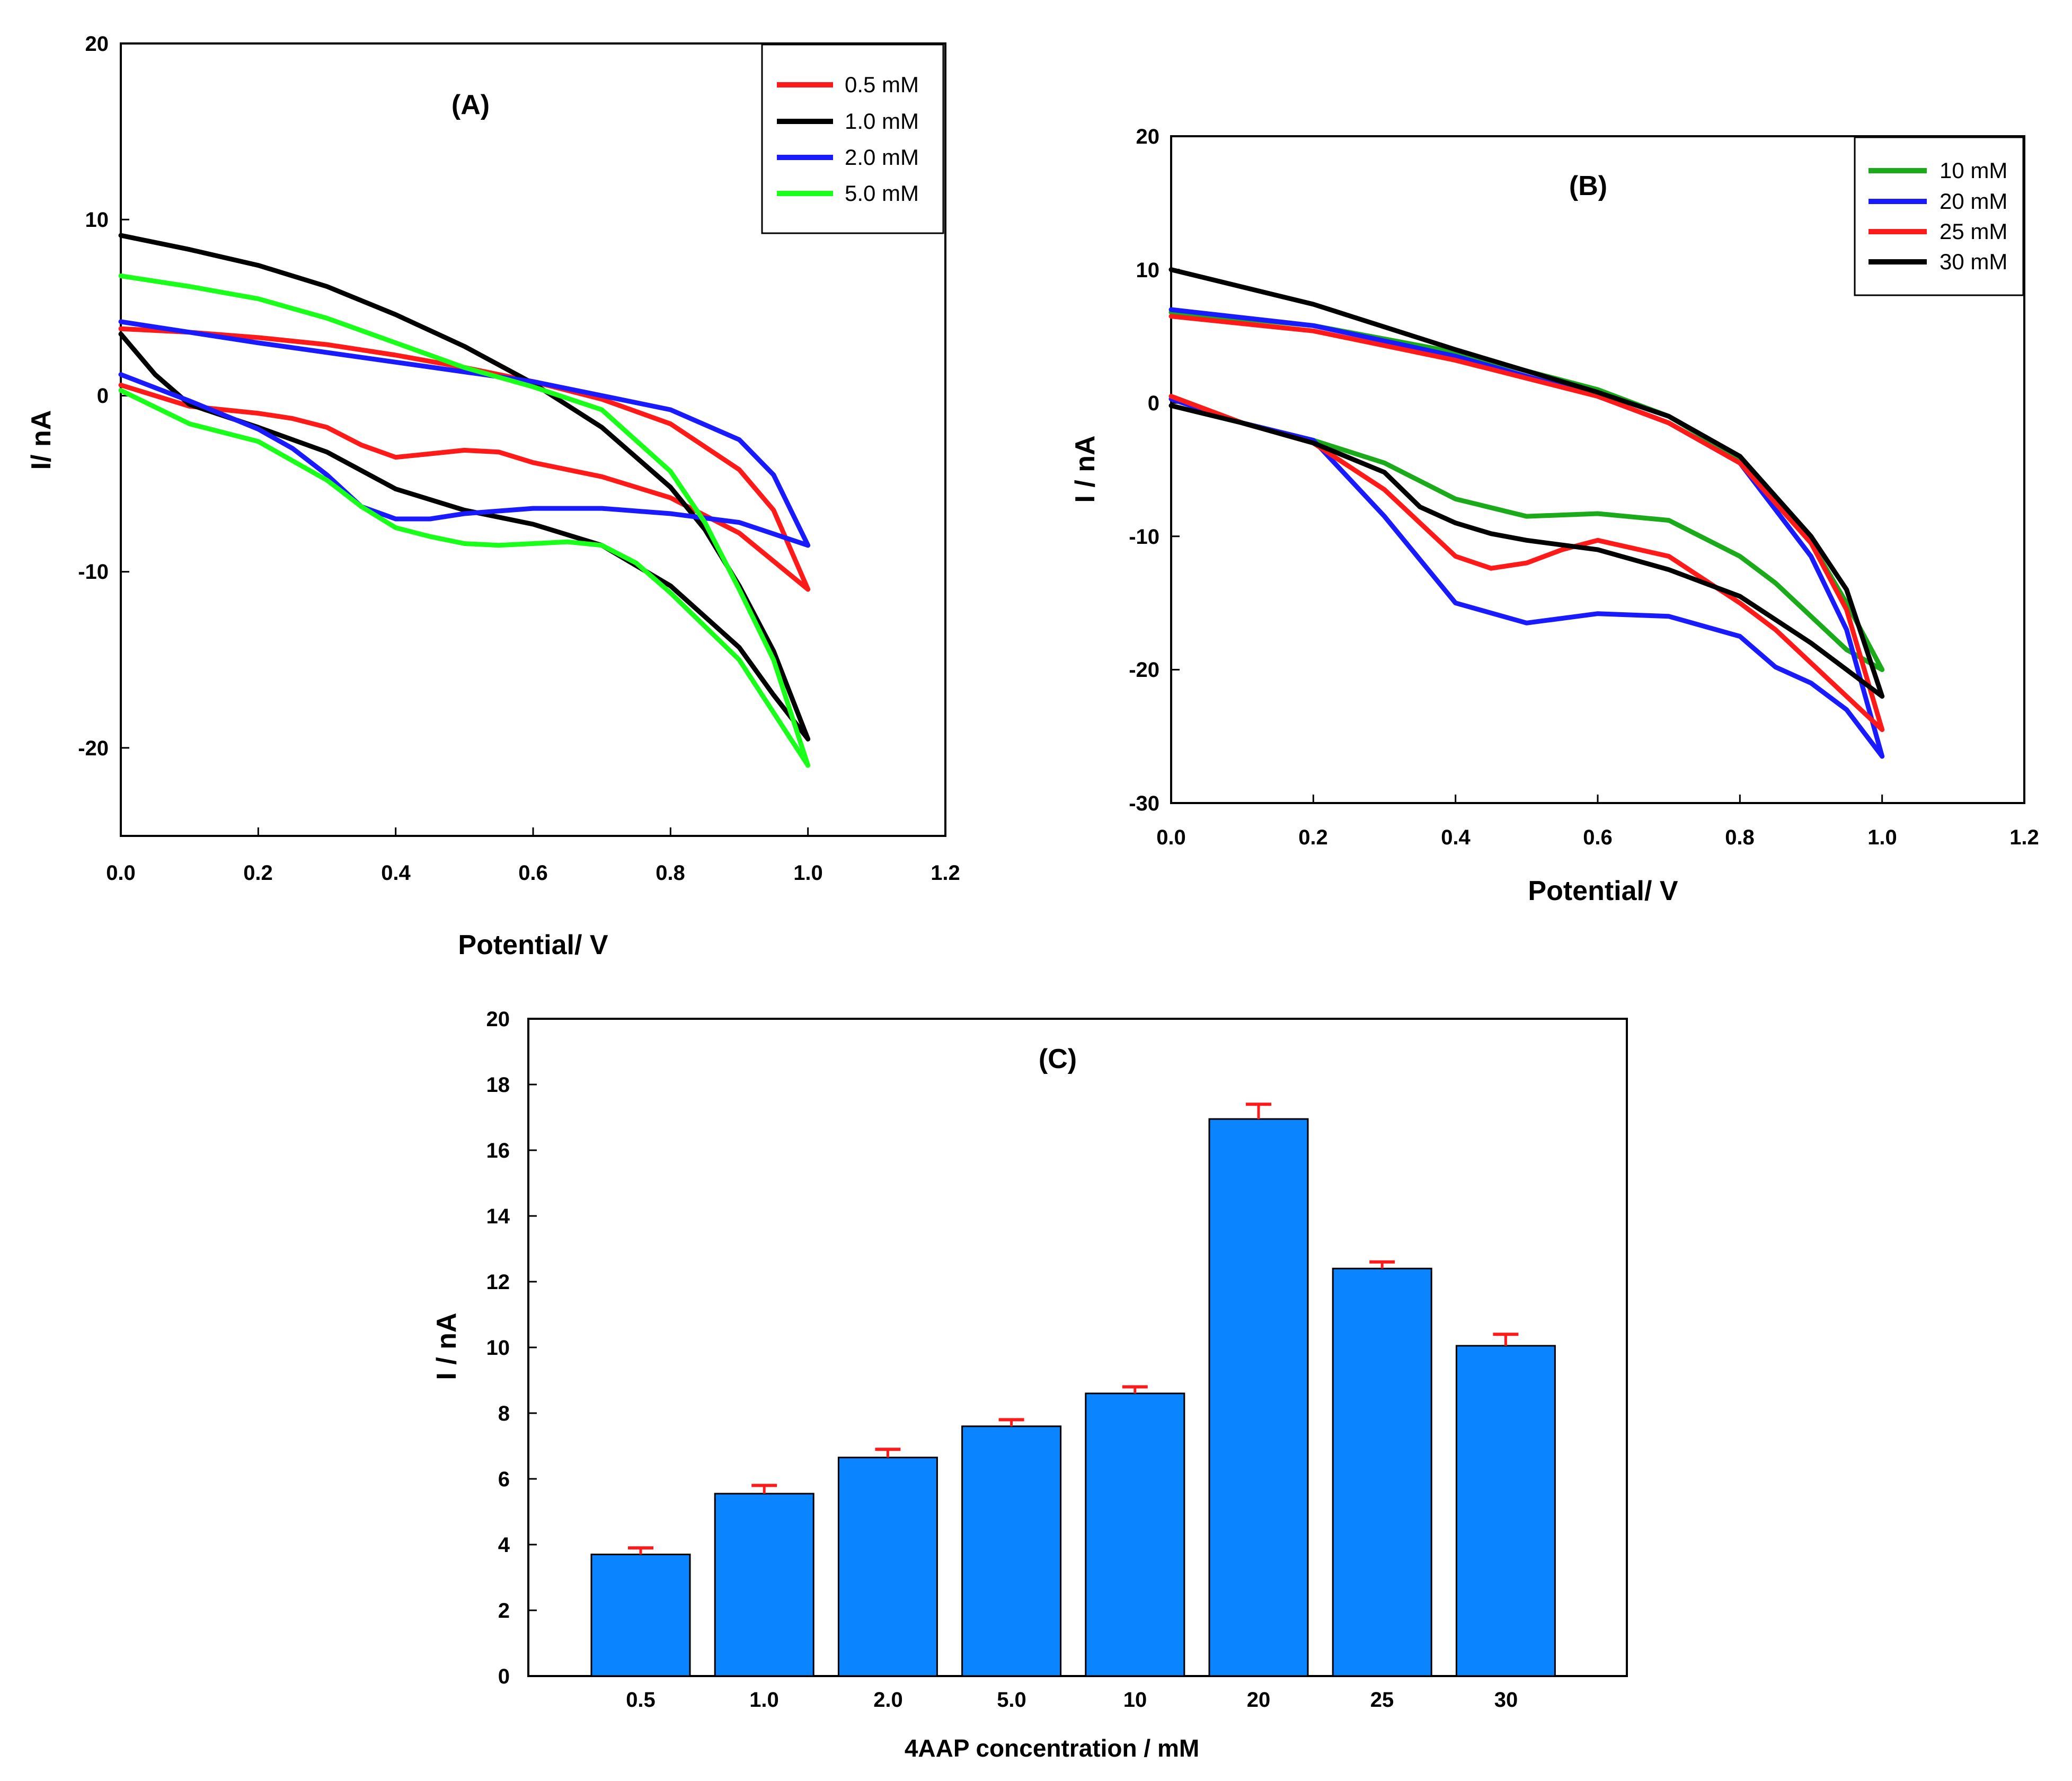 This screenshot has height=1781, width=2072. What do you see at coordinates (498, 1282) in the screenshot?
I see `panel-c-y-tick: 12` at bounding box center [498, 1282].